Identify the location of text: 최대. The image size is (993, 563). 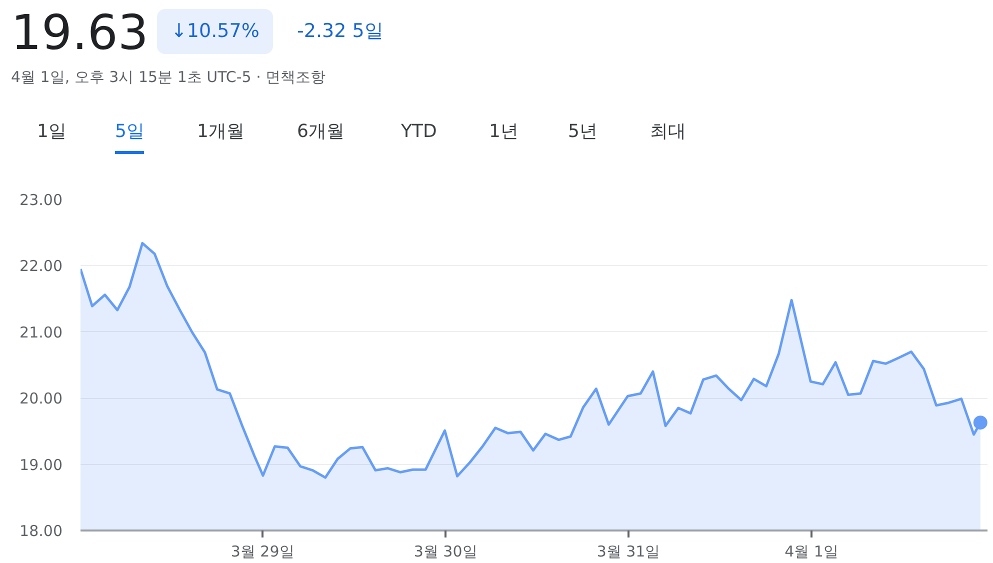
(668, 132).